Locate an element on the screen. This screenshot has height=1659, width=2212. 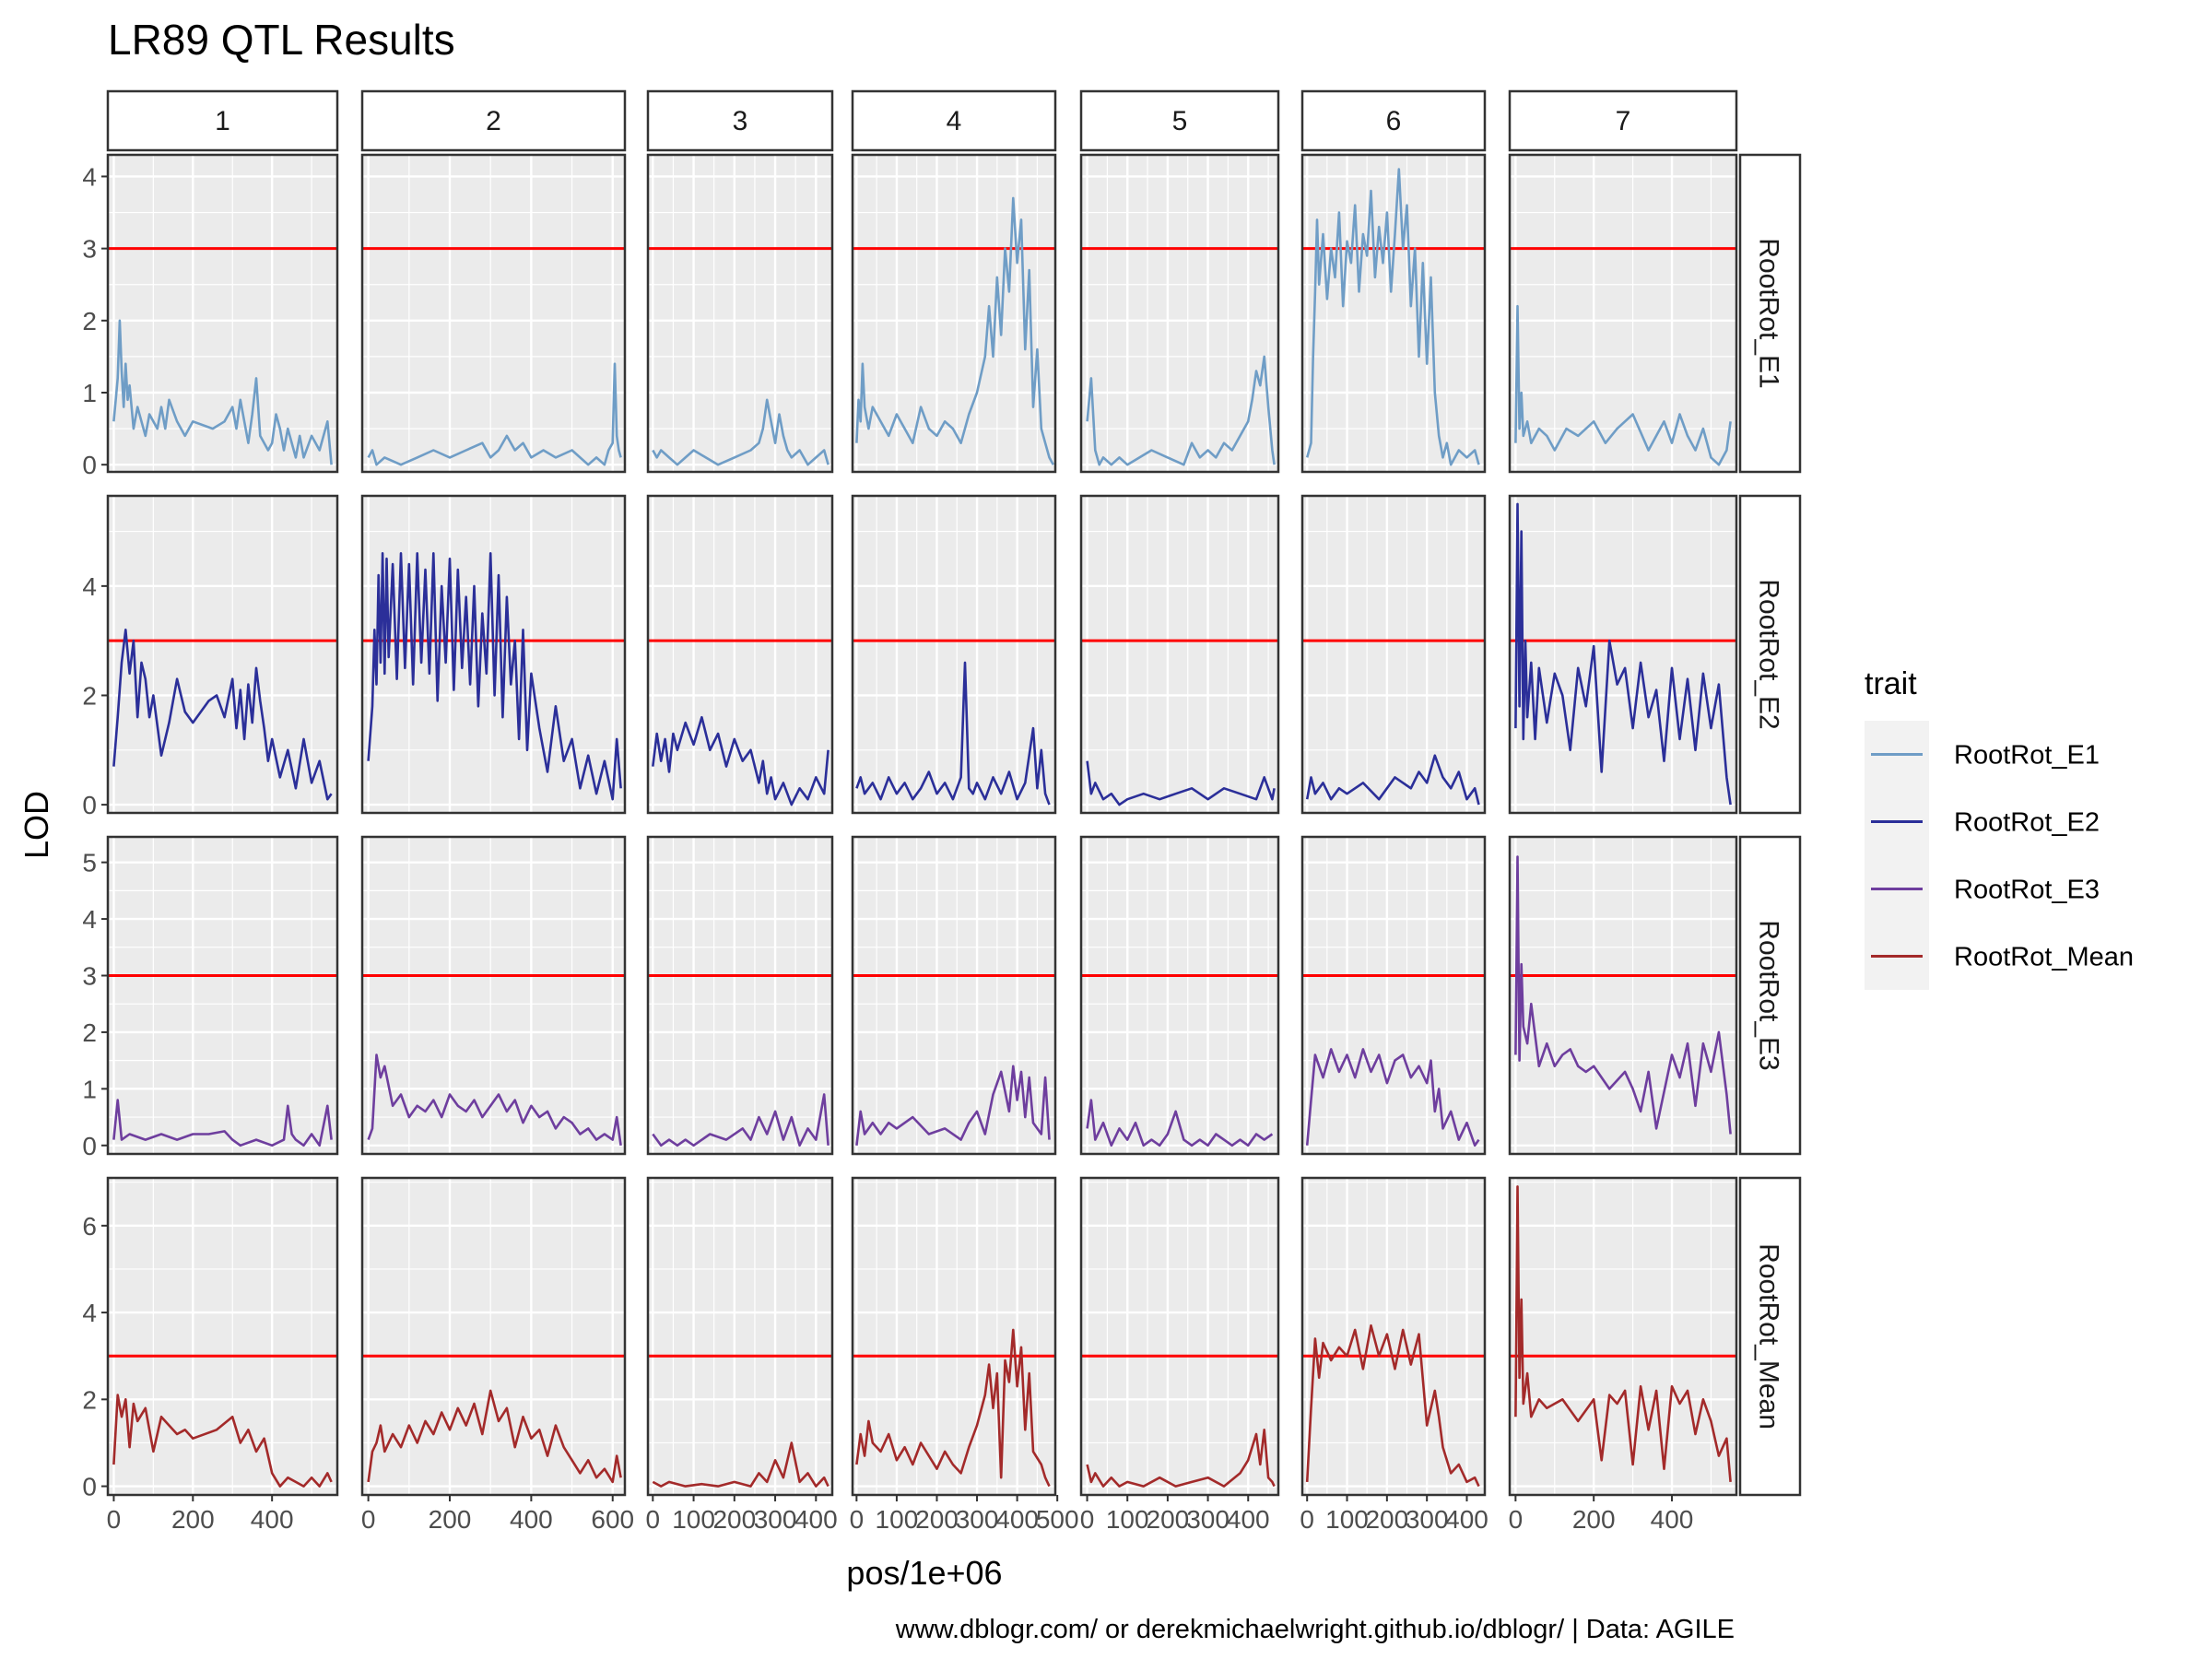
x-axis-title: pos/1e+06 is located at coordinates (924, 1573).